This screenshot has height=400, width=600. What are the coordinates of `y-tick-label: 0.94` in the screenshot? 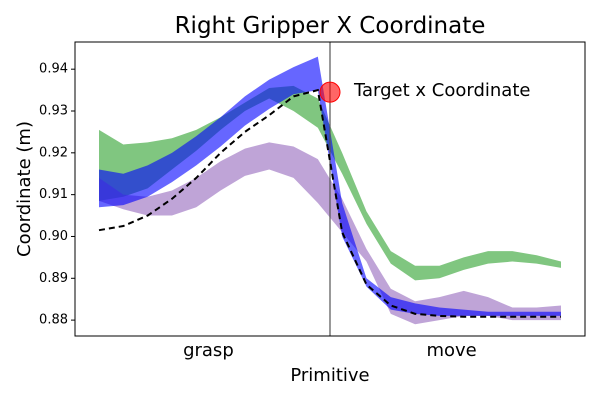 It's located at (53, 69).